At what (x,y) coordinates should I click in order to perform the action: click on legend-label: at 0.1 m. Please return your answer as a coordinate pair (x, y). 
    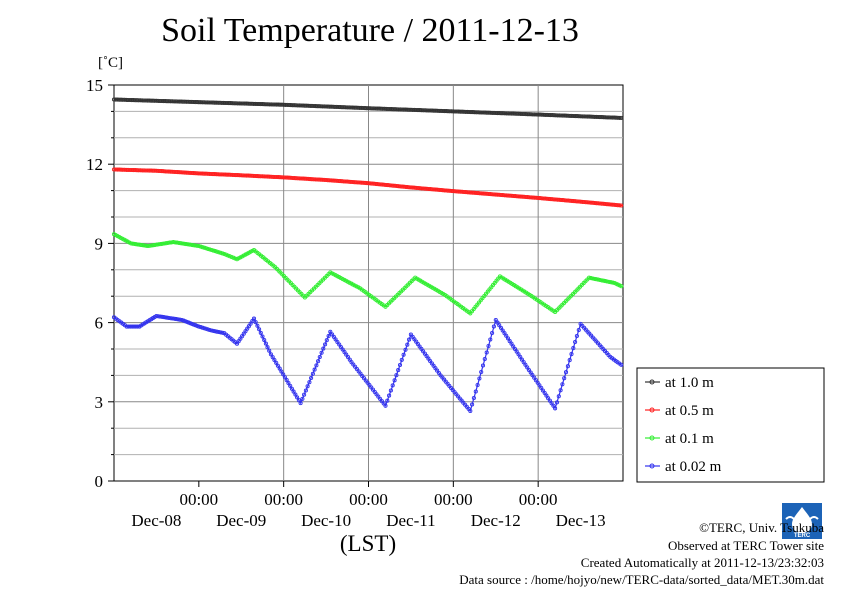
    Looking at the image, I should click on (689, 439).